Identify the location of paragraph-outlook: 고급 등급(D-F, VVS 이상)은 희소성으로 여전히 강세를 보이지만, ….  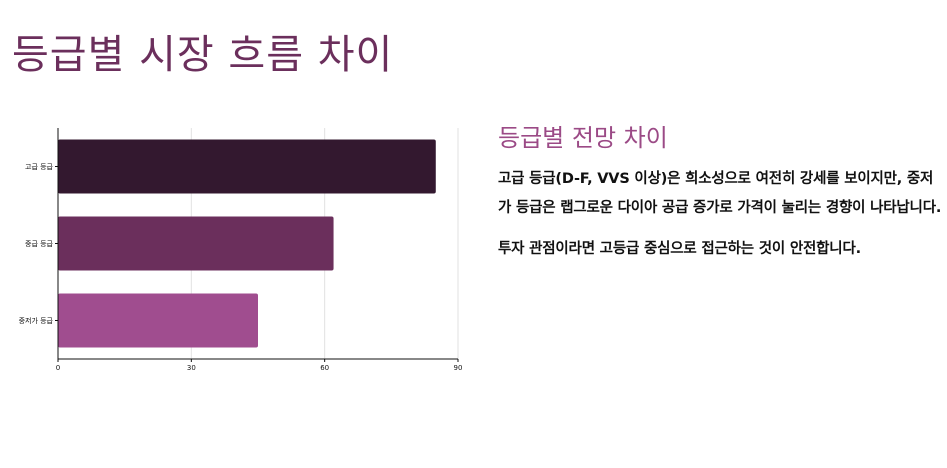
(720, 193).